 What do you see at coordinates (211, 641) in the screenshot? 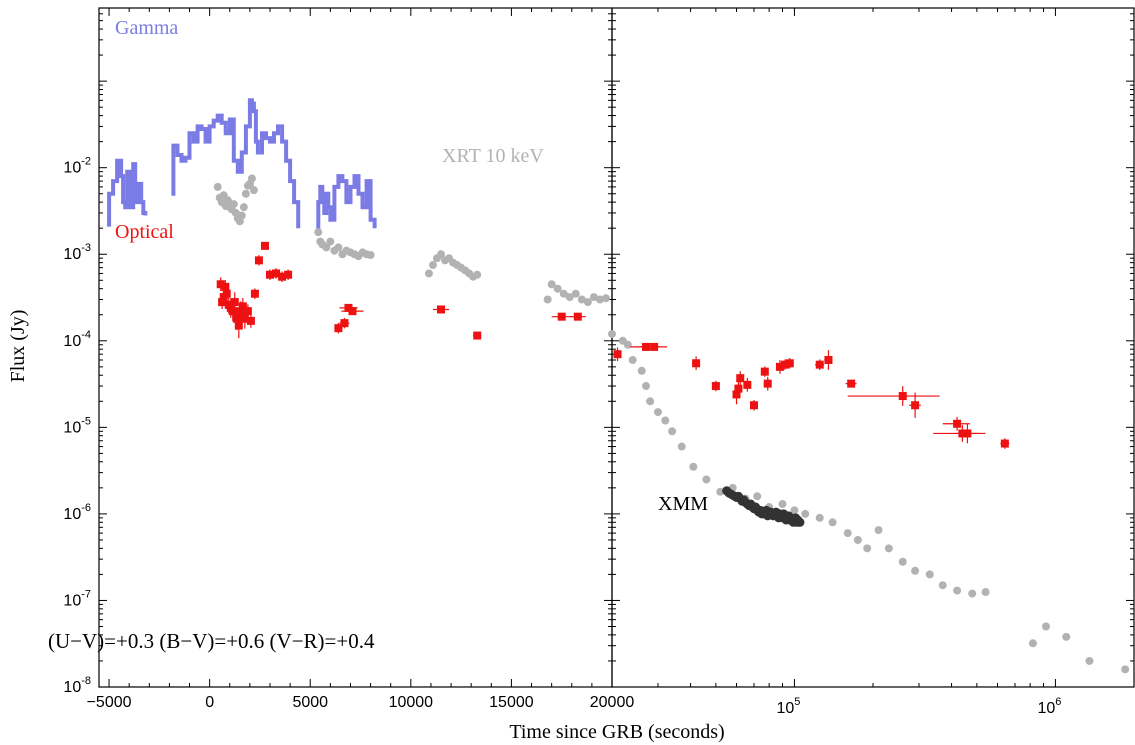
I see `color-index-annotation: (U−V)=+0.3 (B−V)=+0.6 (V−R)=+0.4` at bounding box center [211, 641].